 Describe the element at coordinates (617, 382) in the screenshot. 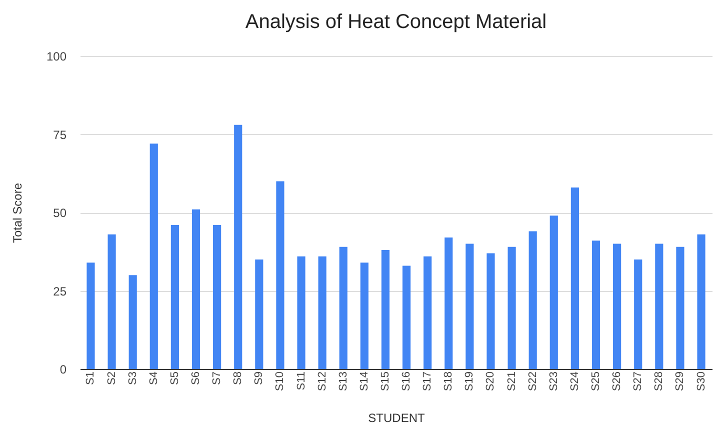

I see `x-tick-label: S26` at that location.